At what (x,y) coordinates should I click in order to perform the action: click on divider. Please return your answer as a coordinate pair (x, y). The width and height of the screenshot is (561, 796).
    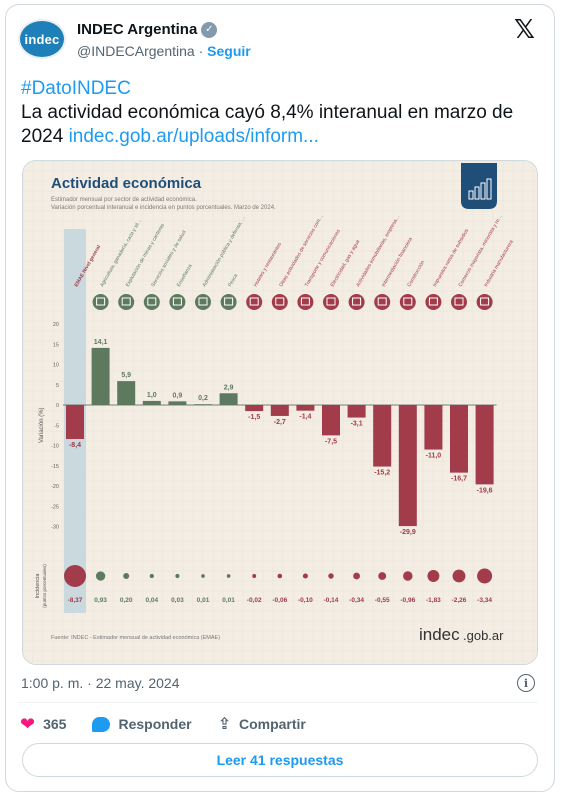
    Looking at the image, I should click on (278, 702).